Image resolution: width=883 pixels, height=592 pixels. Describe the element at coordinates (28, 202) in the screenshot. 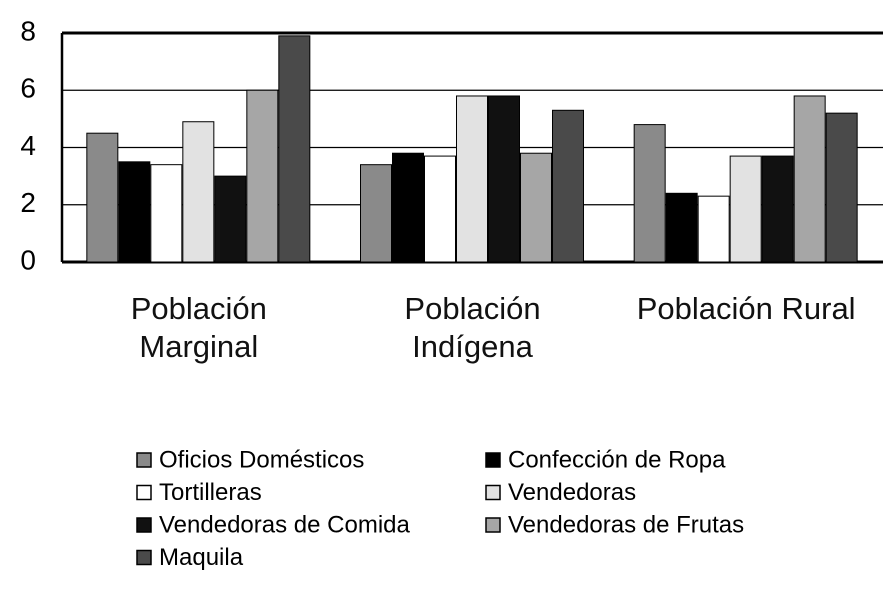

I see `y-tick-label: 2` at that location.